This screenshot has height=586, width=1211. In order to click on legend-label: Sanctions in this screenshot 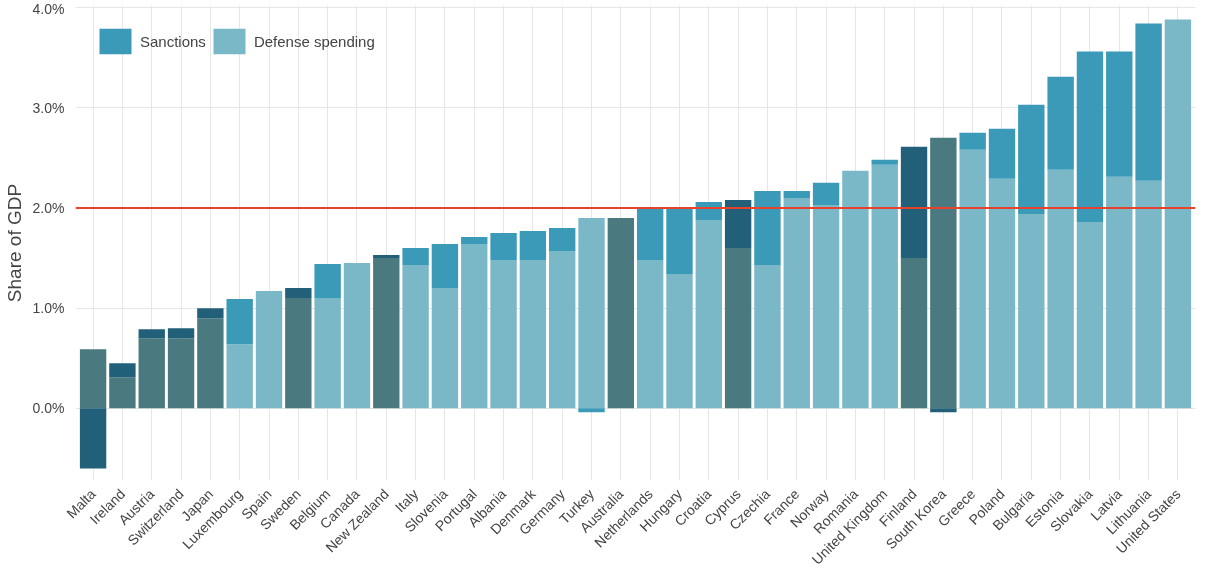, I will do `click(173, 41)`.